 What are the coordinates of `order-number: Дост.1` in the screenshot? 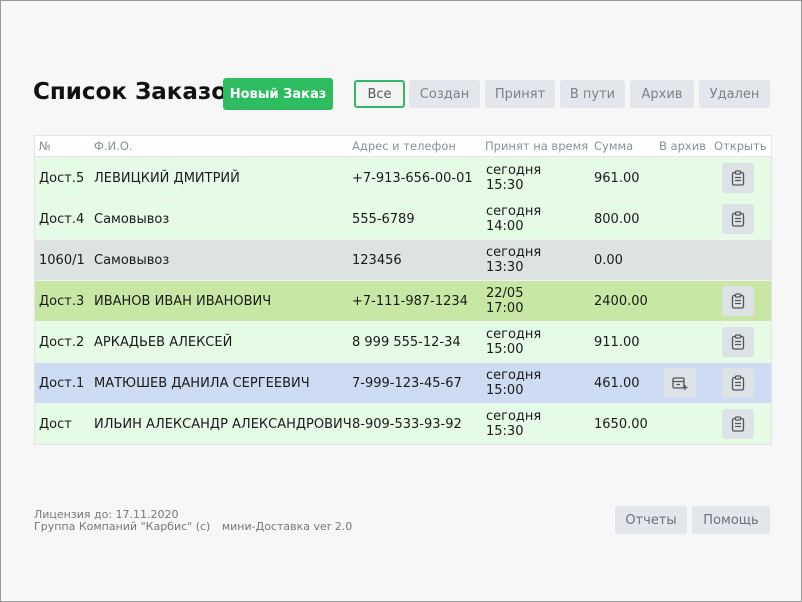 It's located at (62, 383).